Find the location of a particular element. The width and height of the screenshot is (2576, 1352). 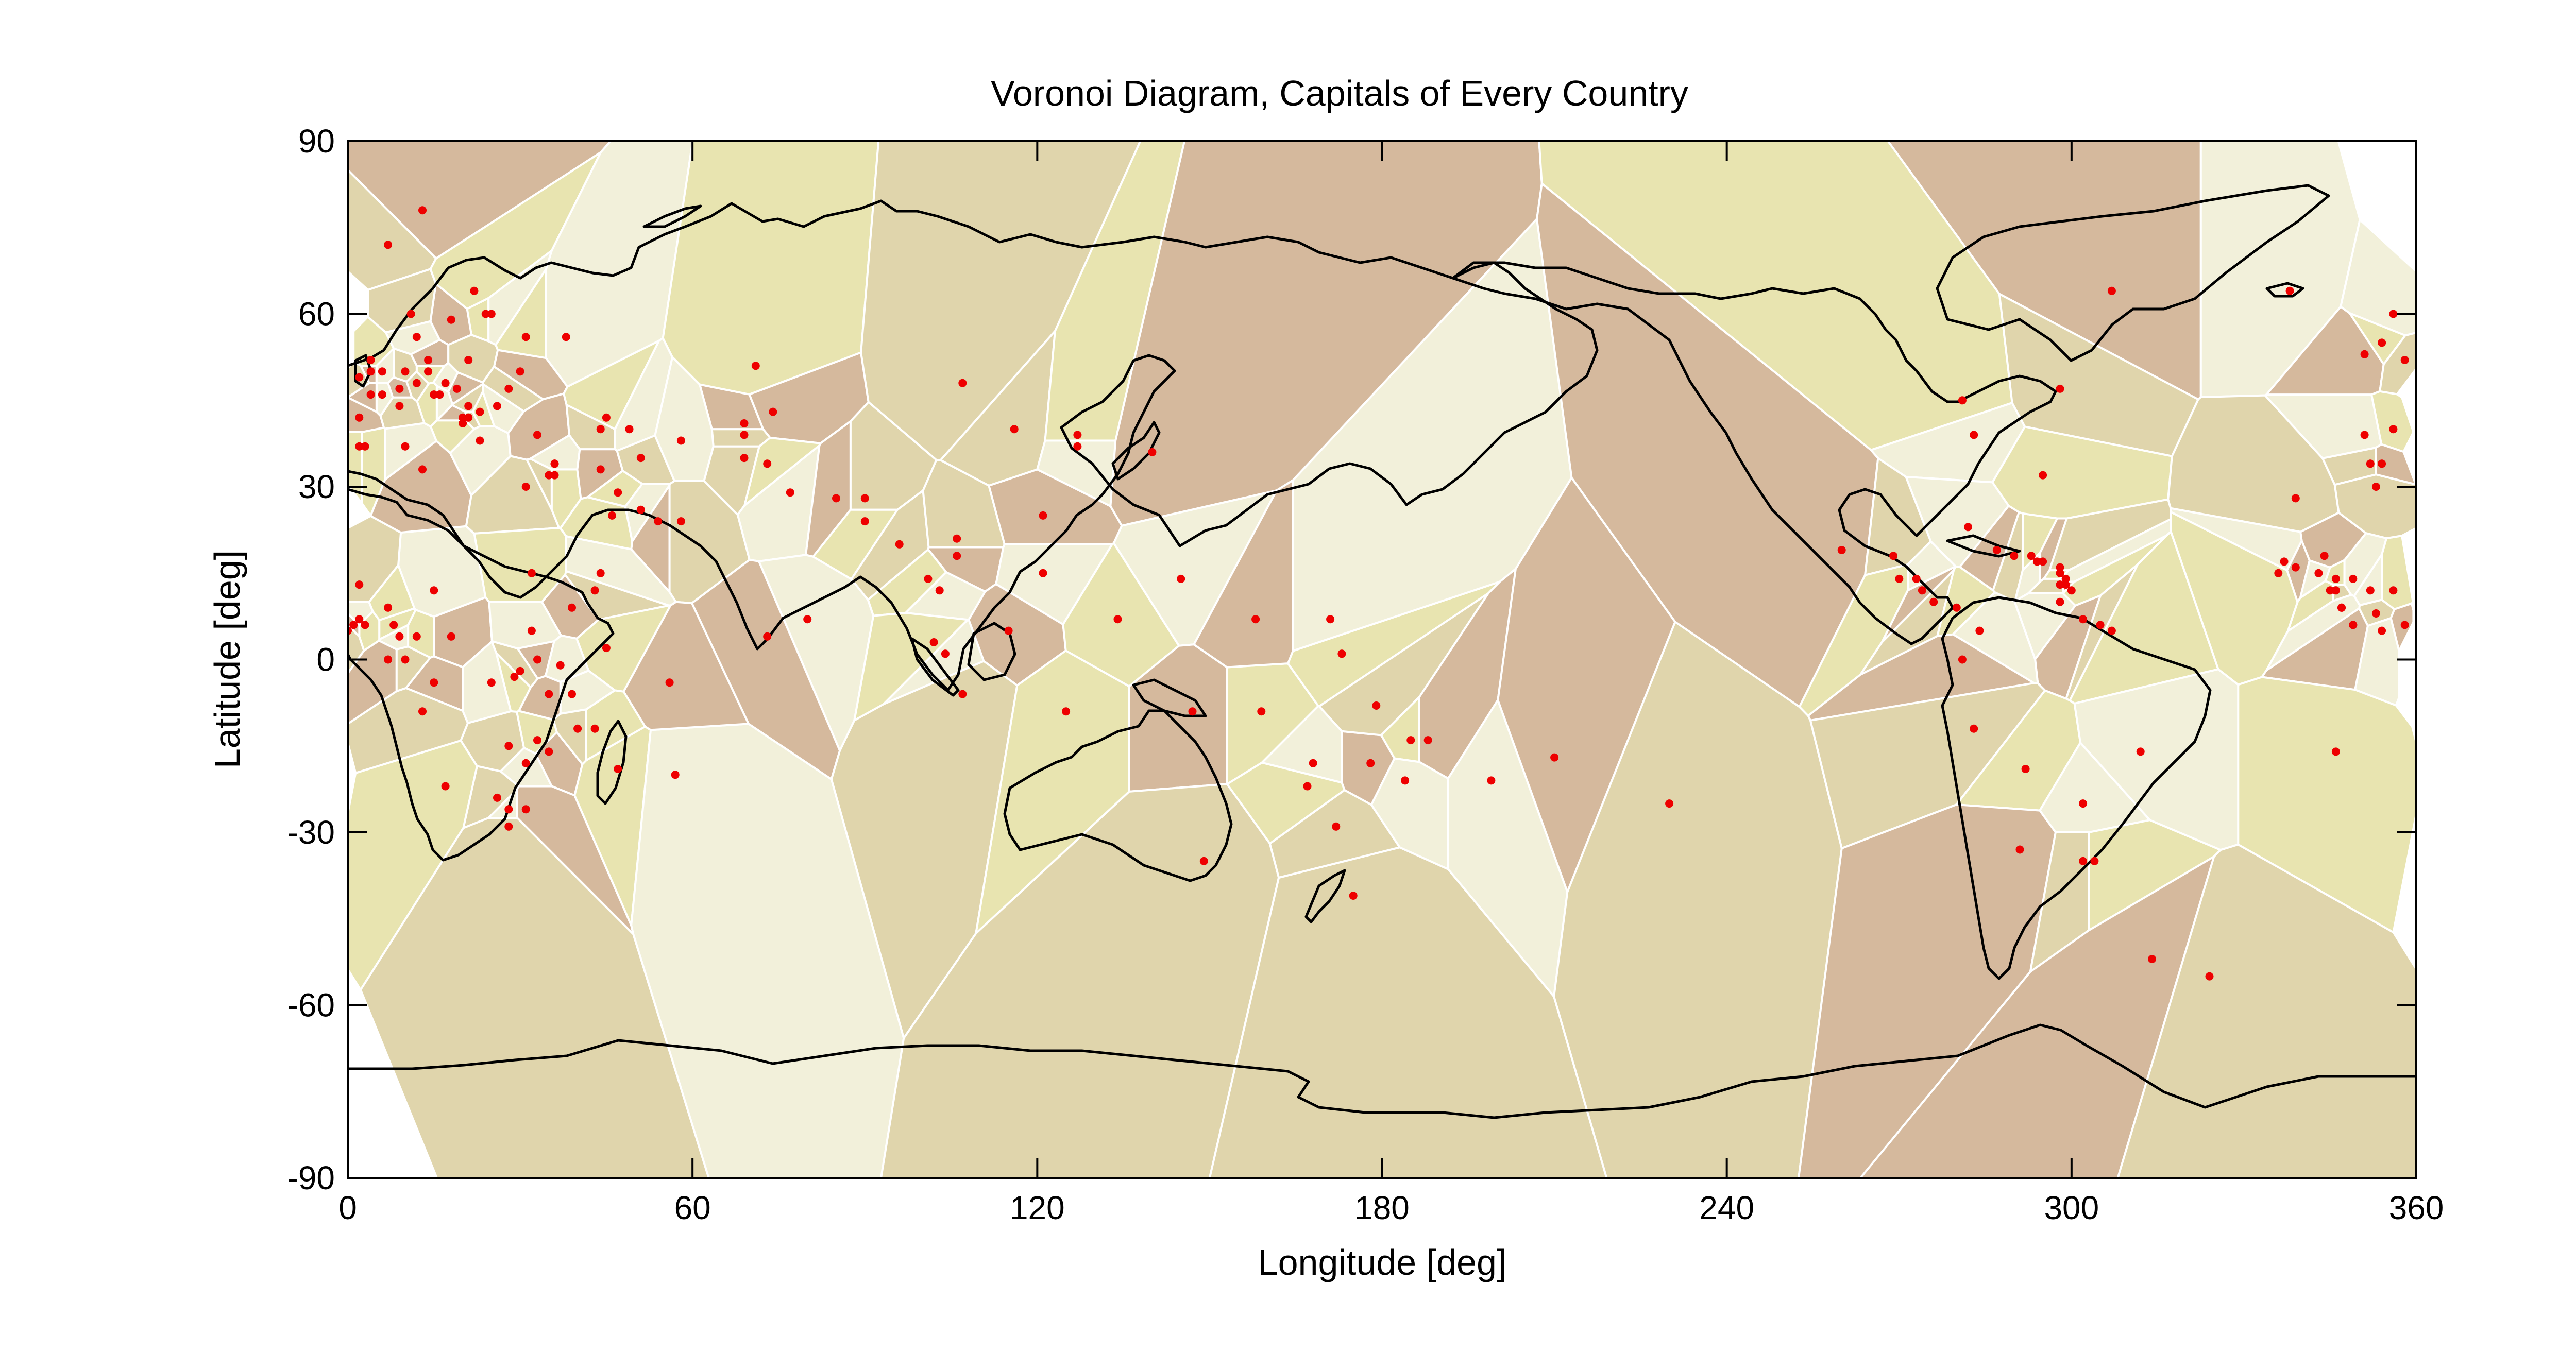

coastline-new-guinea is located at coordinates (1169, 697).